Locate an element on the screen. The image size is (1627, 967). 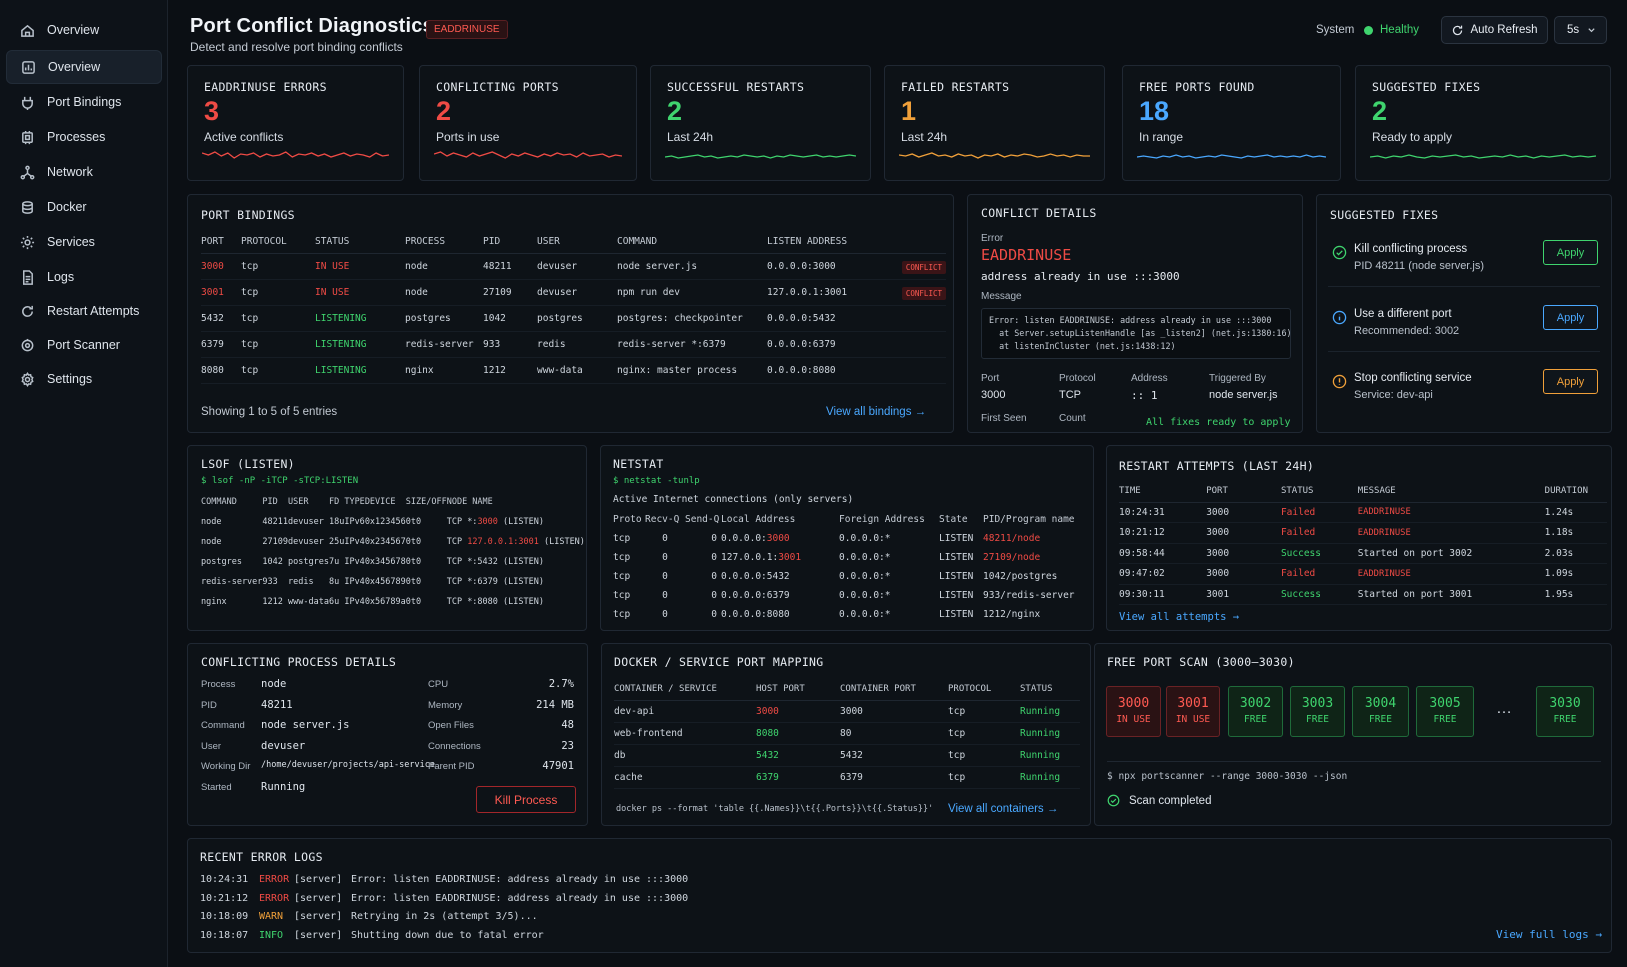
log-level: INFO is located at coordinates (271, 935).